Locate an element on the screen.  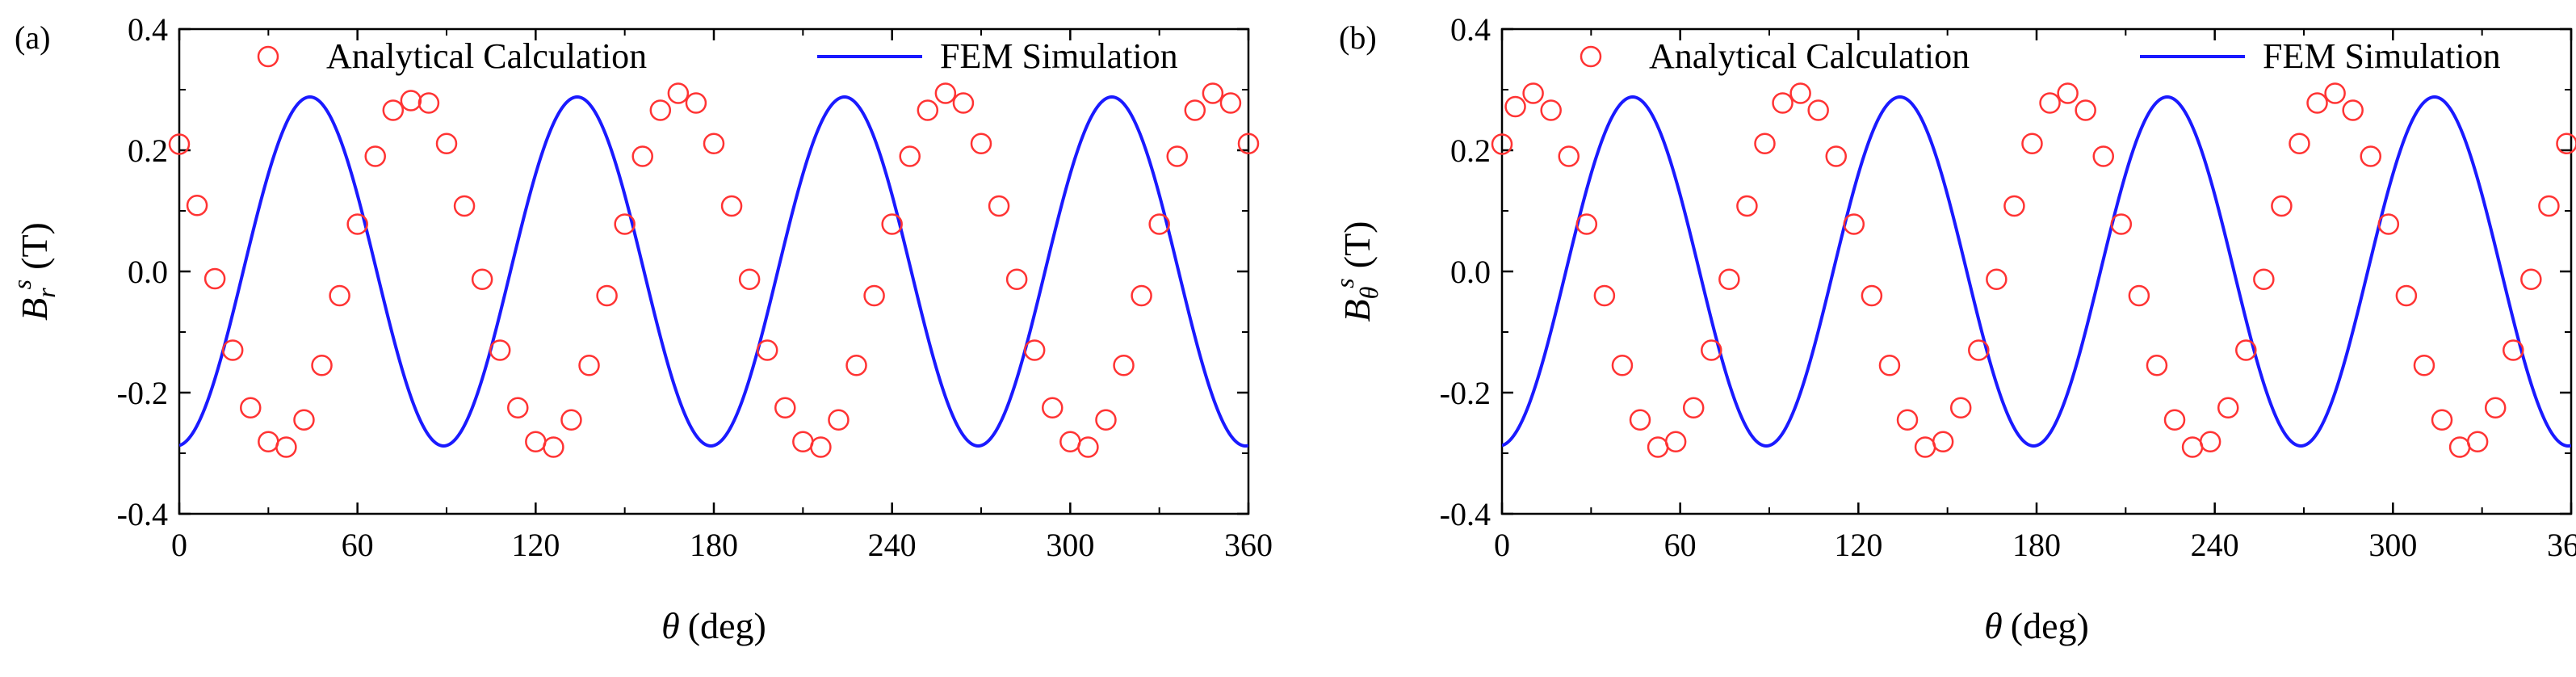
panel-label: (a) is located at coordinates (32, 37).